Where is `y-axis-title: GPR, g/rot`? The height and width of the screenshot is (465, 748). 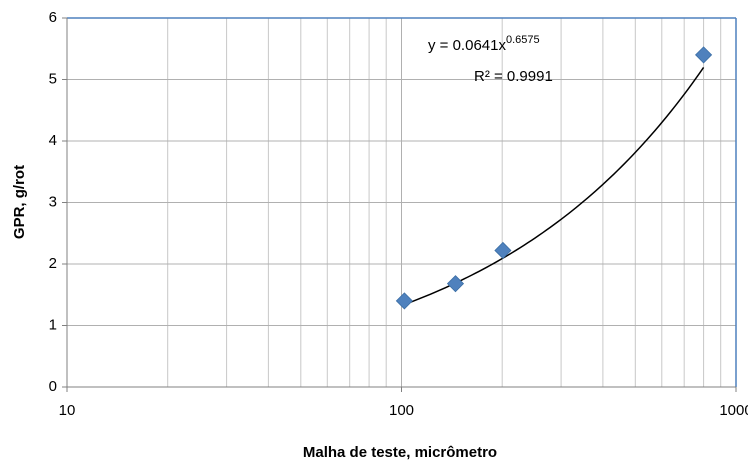 y-axis-title: GPR, g/rot is located at coordinates (19, 202).